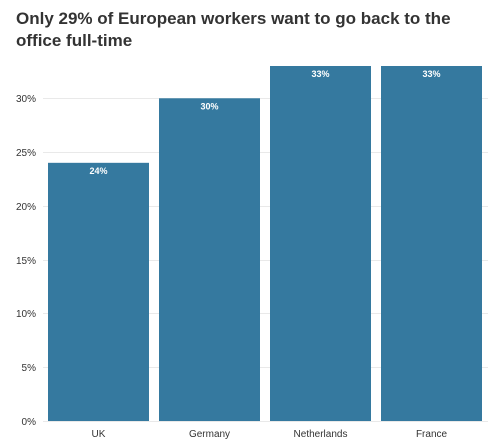  What do you see at coordinates (26, 314) in the screenshot?
I see `y-tick-label: 10%` at bounding box center [26, 314].